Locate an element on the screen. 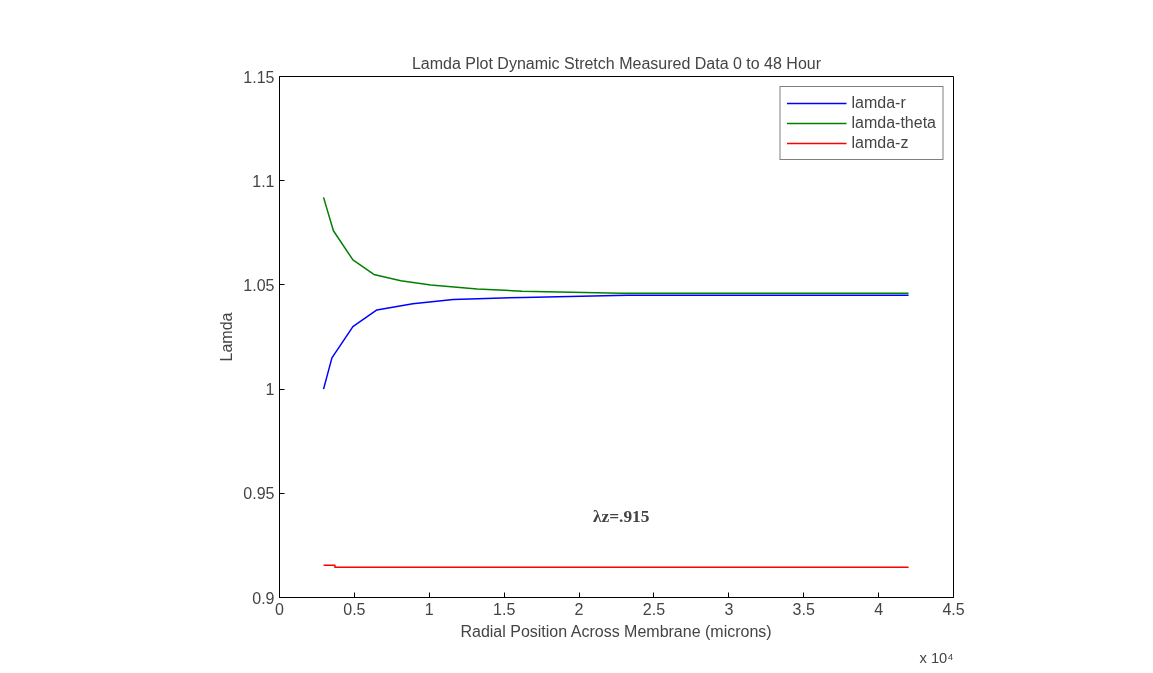 This screenshot has height=673, width=1153. chart-title: Lamda Plot Dynamic Stretch Measured Data 0 to 48 Hour is located at coordinates (616, 63).